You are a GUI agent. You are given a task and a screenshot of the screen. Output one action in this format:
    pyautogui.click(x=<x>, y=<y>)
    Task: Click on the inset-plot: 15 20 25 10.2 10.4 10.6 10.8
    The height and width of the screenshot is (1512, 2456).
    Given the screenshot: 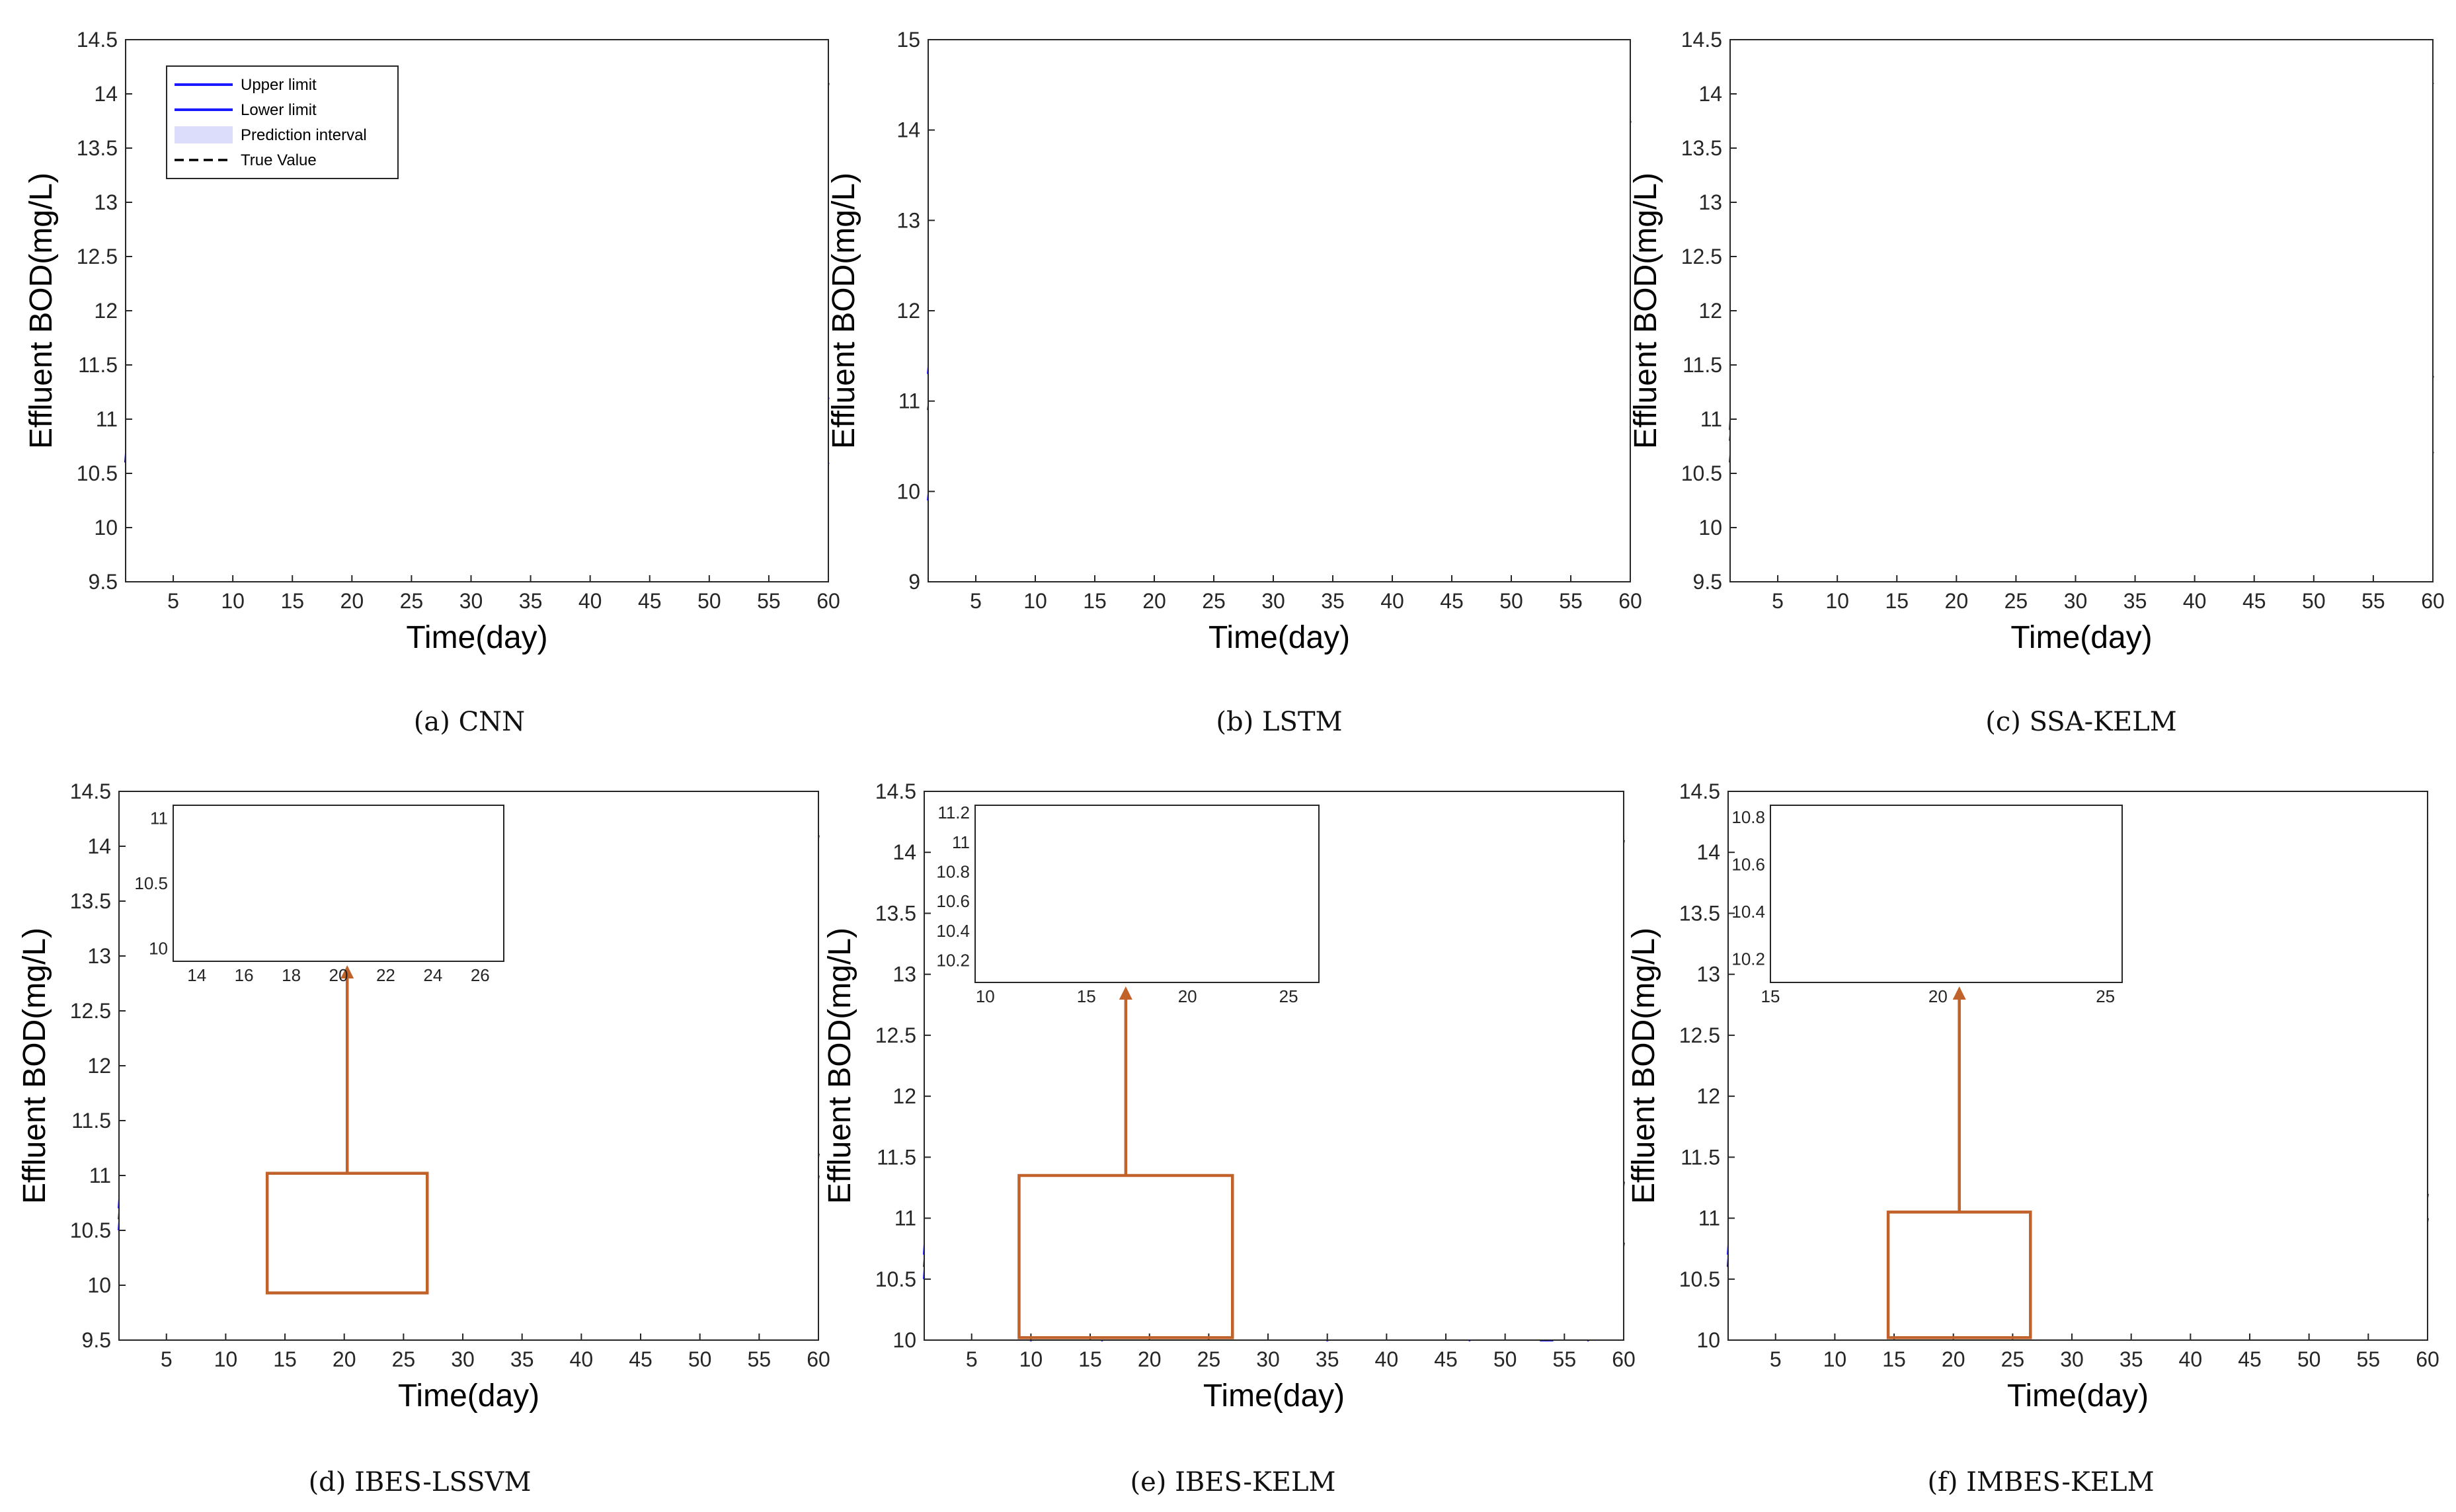 What is the action you would take?
    pyautogui.click(x=1927, y=906)
    